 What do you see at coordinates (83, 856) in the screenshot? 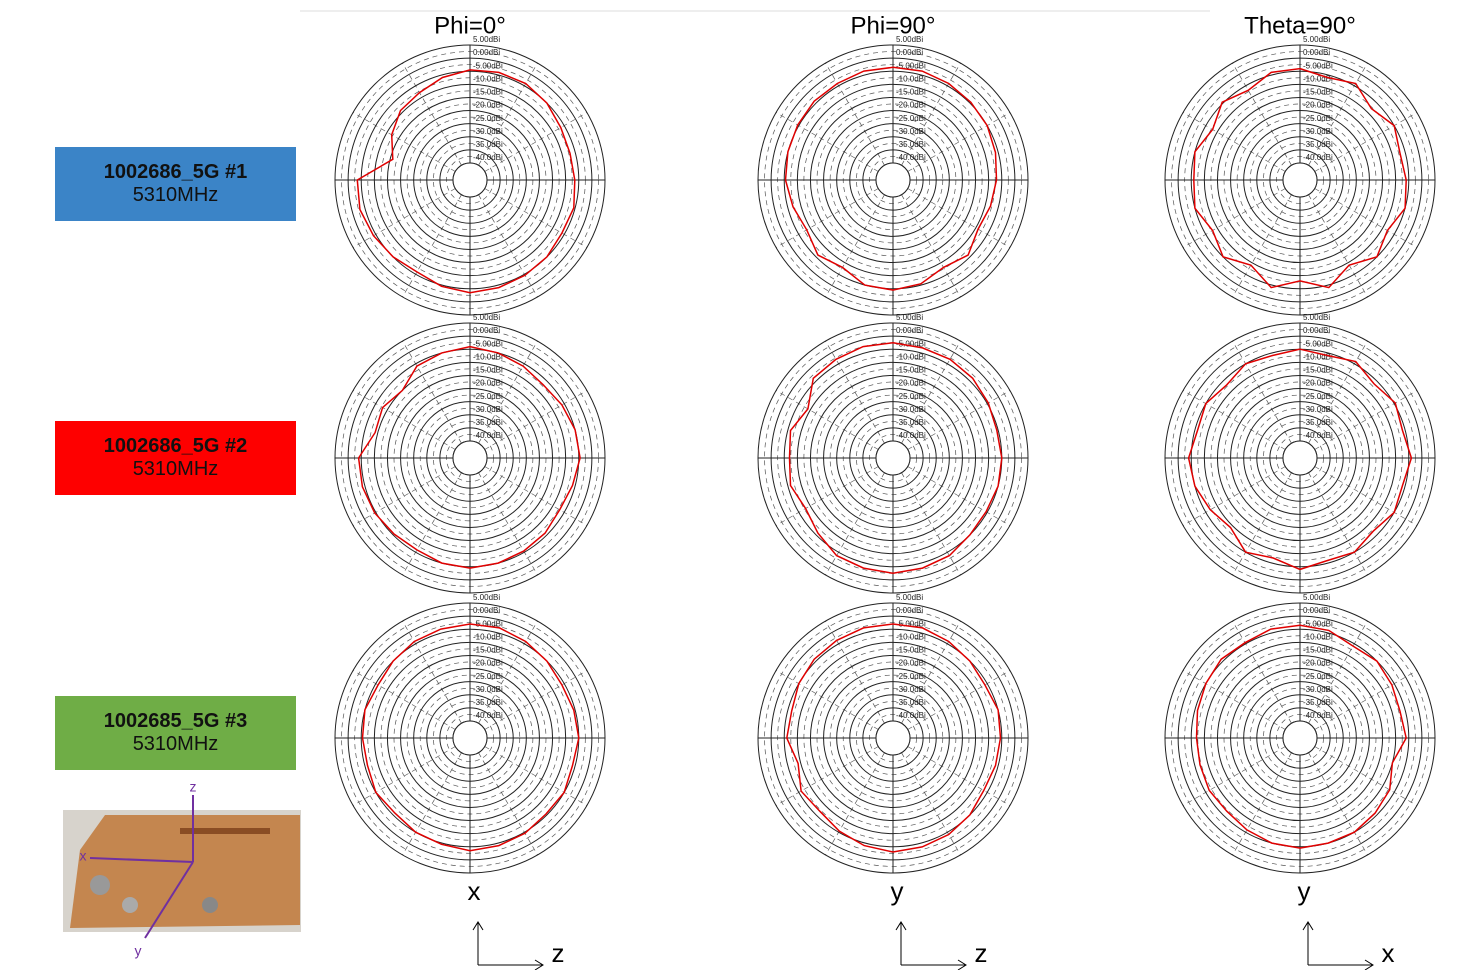
I see `photo-axis-label: x` at bounding box center [83, 856].